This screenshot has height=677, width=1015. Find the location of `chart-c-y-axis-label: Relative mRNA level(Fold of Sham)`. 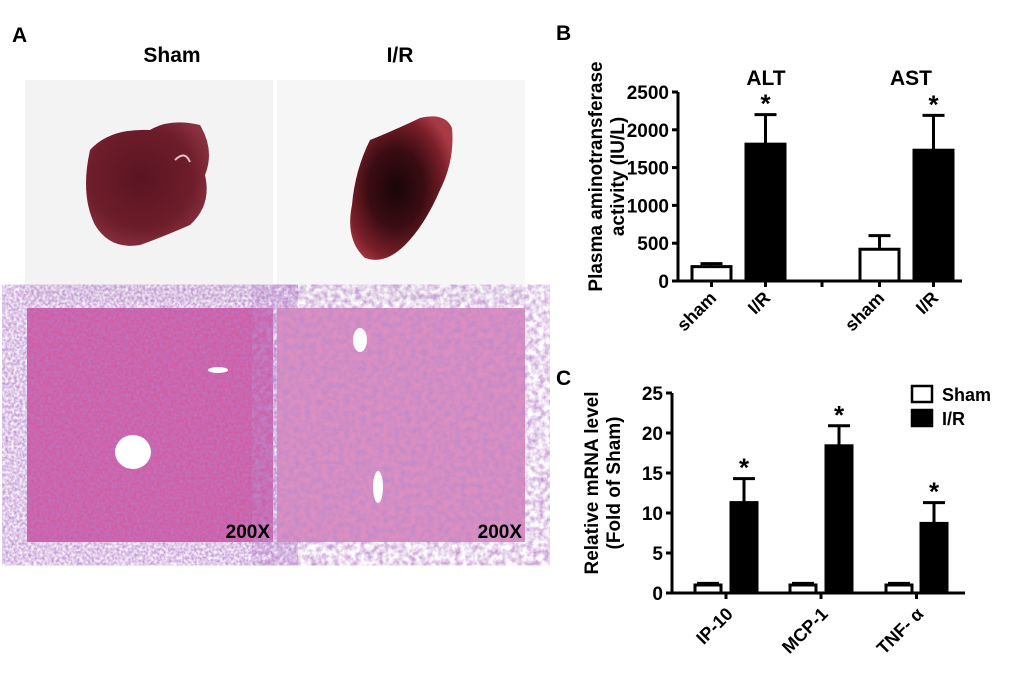

chart-c-y-axis-label: Relative mRNA level(Fold of Sham) is located at coordinates (603, 482).